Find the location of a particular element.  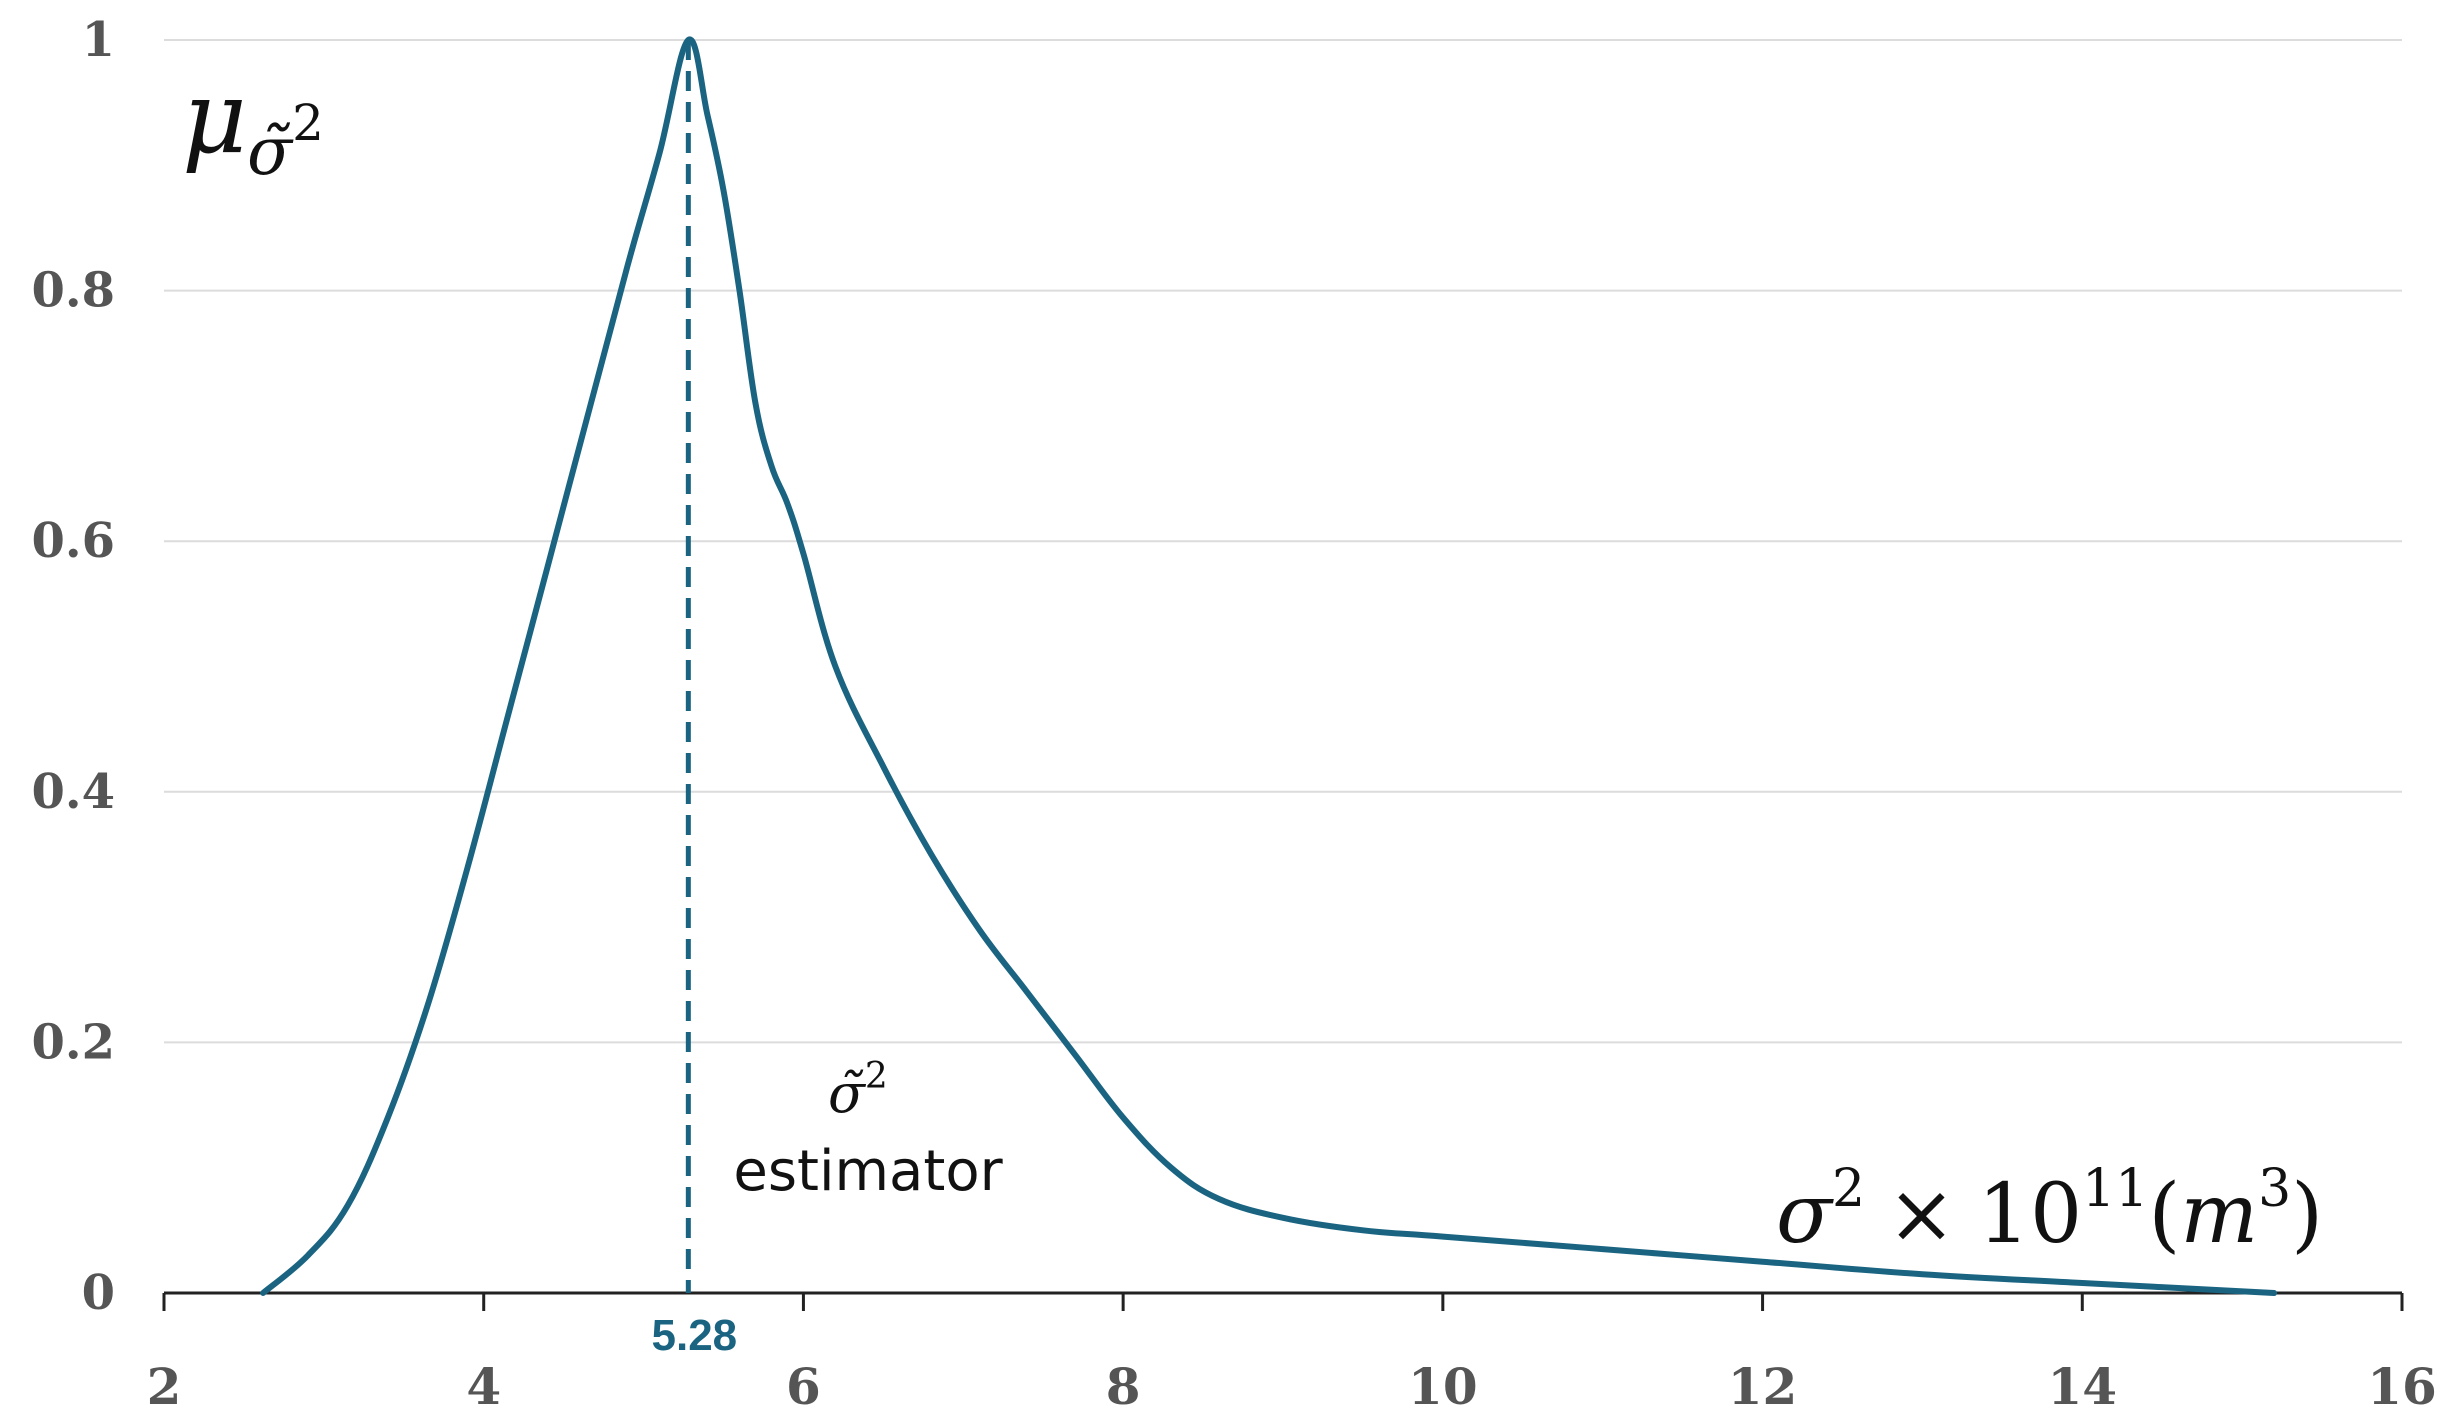

x-label-base-exp: 2 is located at coordinates (1848, 1189).